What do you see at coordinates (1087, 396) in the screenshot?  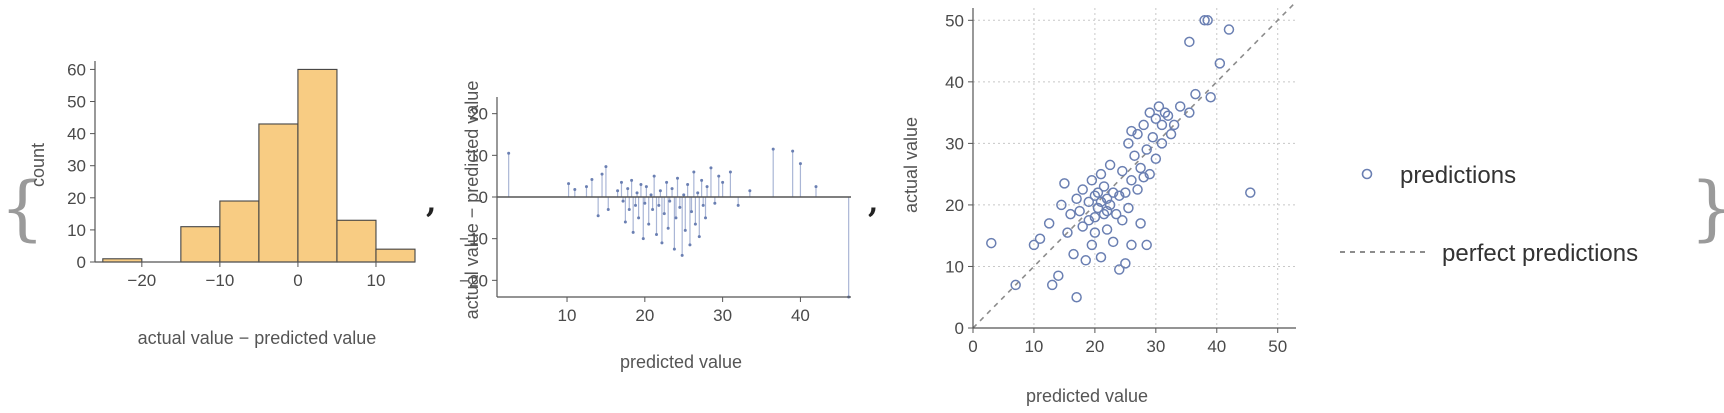 I see `scatter-x-axis-label: predicted value` at bounding box center [1087, 396].